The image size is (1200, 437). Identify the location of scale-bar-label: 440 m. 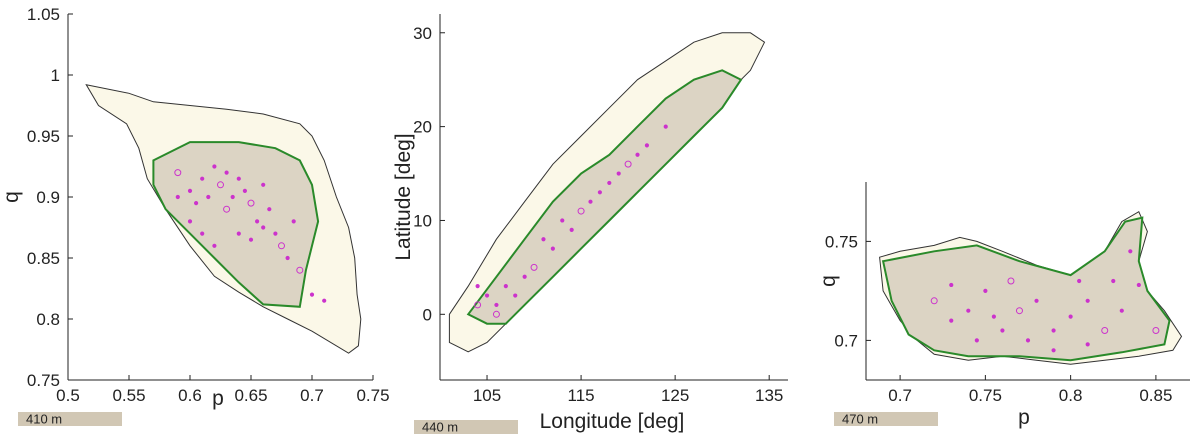
(440, 427).